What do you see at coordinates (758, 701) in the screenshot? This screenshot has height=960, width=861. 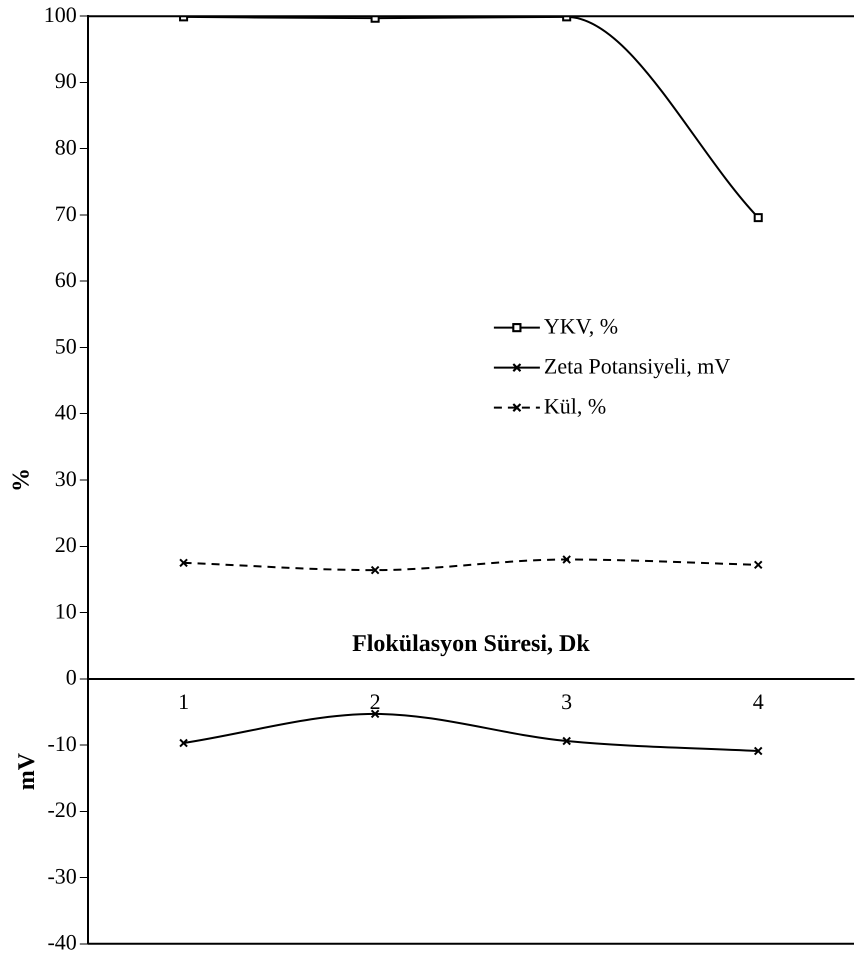 I see `x-tick-label: 4` at bounding box center [758, 701].